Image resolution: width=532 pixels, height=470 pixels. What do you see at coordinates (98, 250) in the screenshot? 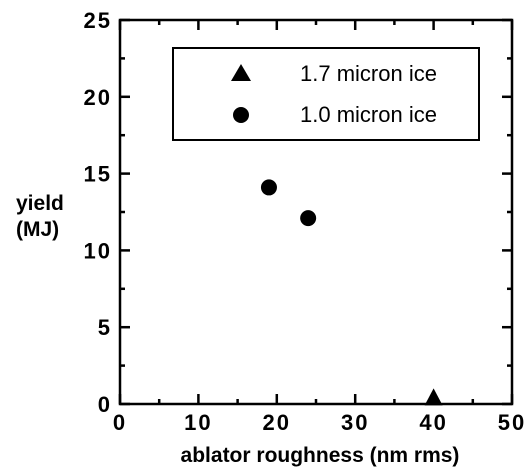
I see `y-tick-label-10: 10` at bounding box center [98, 250].